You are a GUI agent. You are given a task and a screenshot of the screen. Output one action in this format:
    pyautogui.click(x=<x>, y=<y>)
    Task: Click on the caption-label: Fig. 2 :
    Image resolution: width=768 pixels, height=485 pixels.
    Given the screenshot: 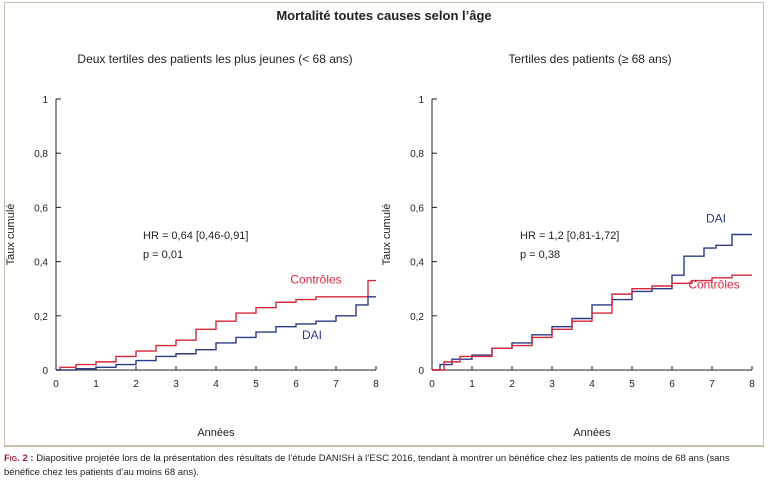 What is the action you would take?
    pyautogui.click(x=19, y=458)
    